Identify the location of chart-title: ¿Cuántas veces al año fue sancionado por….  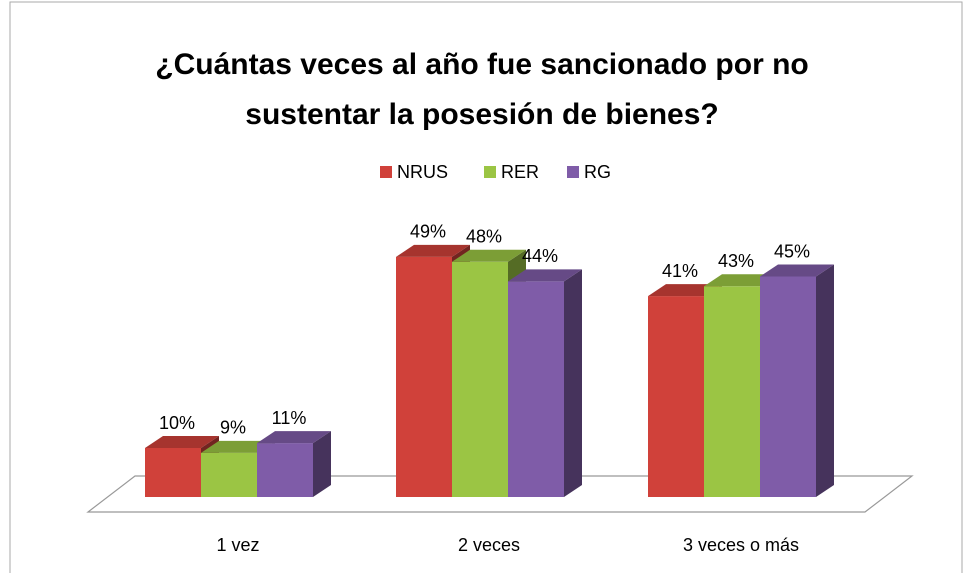
(482, 89).